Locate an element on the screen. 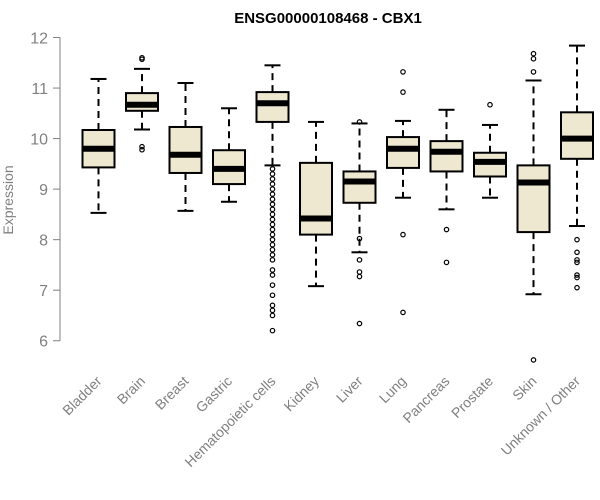 The image size is (600, 500). x-tick-label: Liver is located at coordinates (349, 389).